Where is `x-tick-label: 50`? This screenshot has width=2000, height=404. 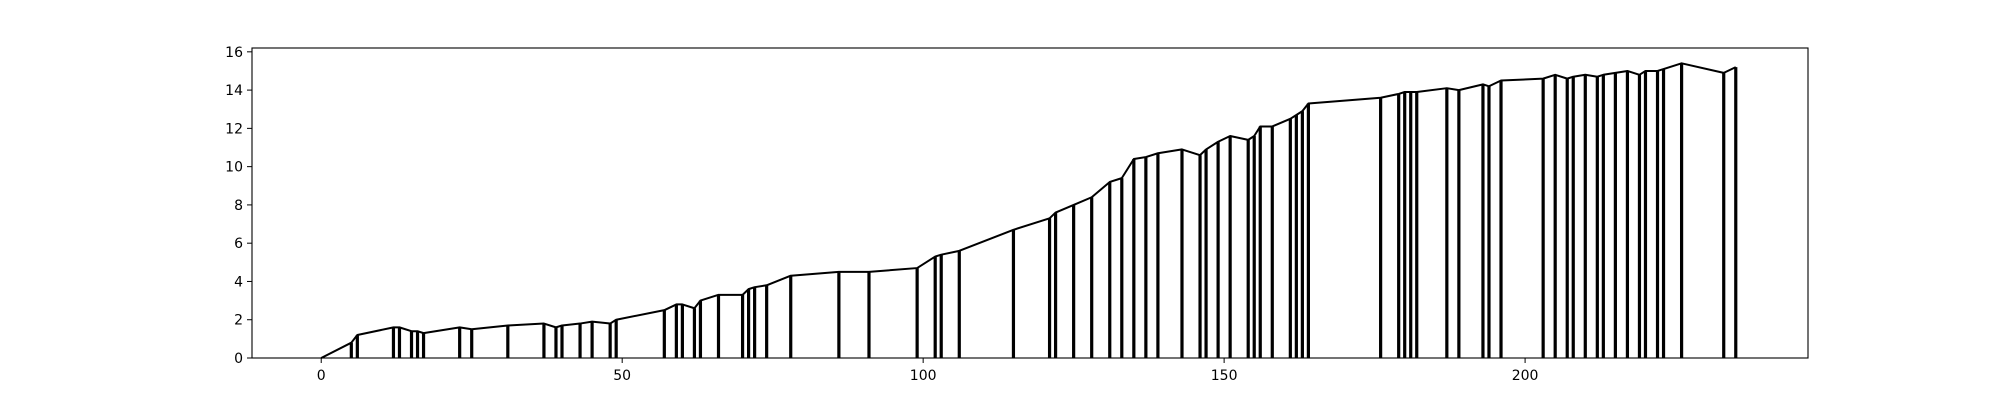
x-tick-label: 50 is located at coordinates (622, 376).